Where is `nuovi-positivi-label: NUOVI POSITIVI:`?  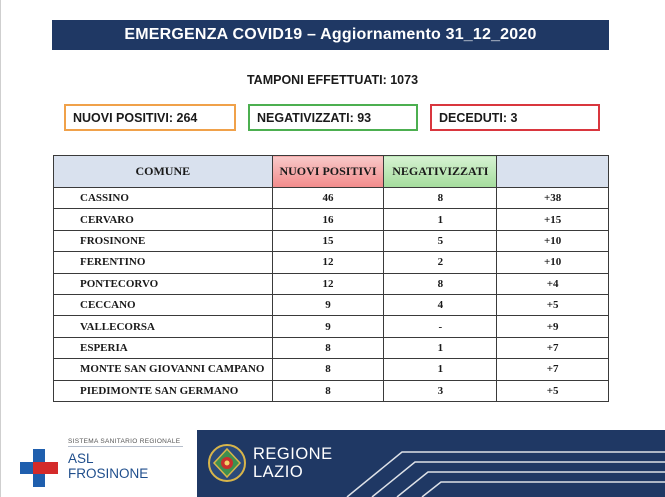 nuovi-positivi-label: NUOVI POSITIVI: is located at coordinates (123, 117).